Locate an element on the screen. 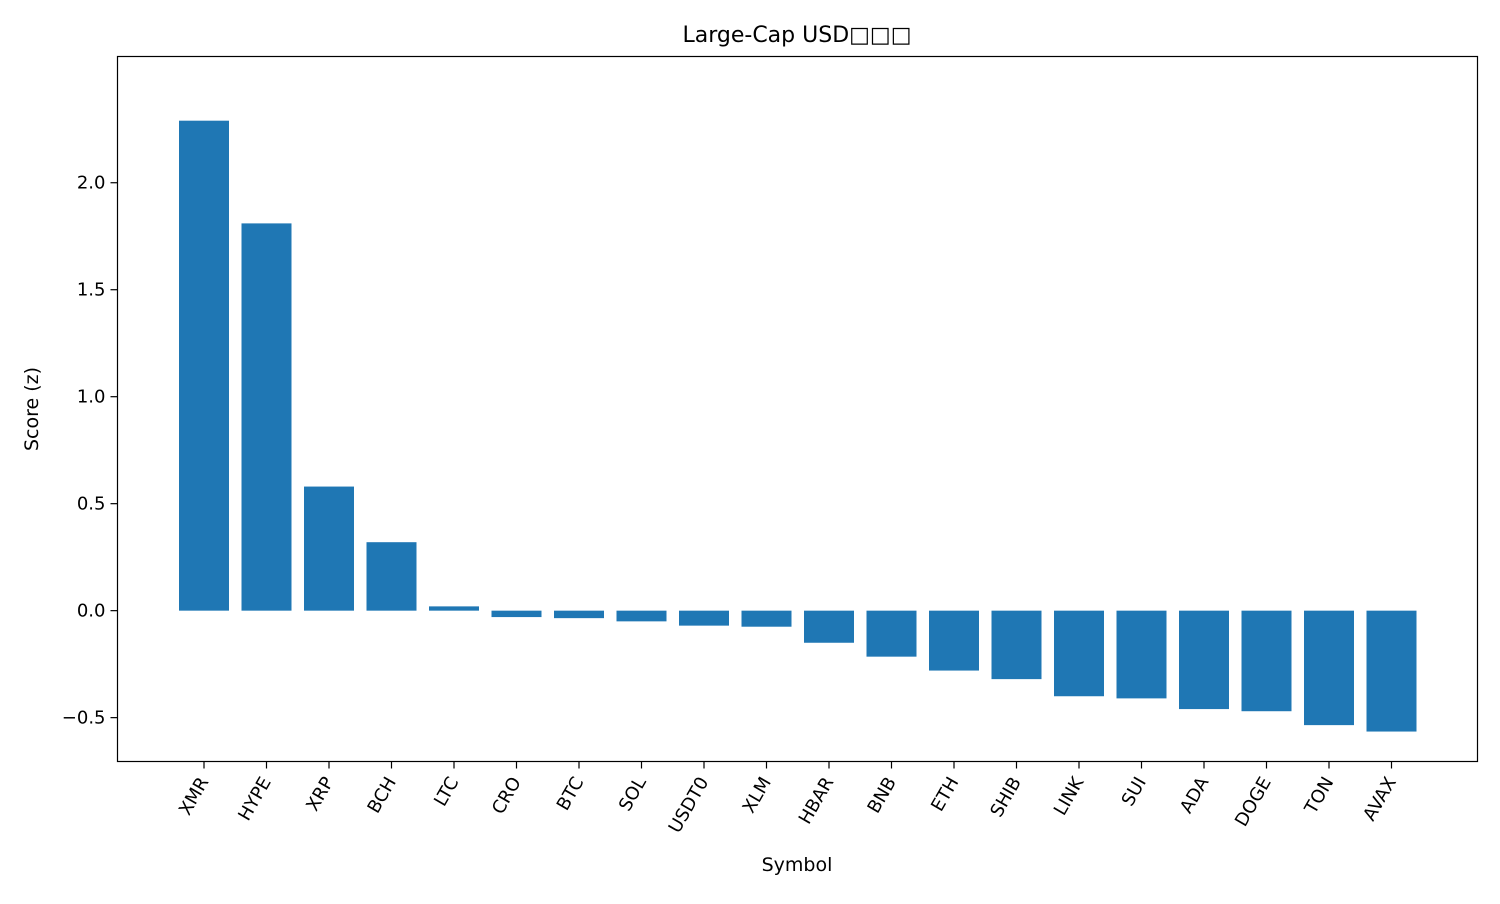 The image size is (1500, 904). bar-cro is located at coordinates (516, 614).